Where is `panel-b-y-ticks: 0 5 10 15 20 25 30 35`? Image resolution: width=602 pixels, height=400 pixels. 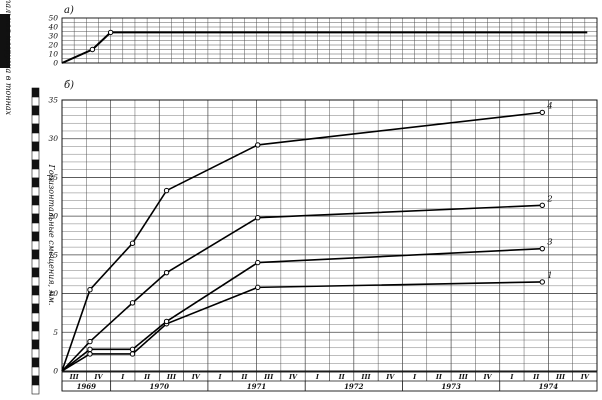
panel-b-y-ticks: 0 5 10 15 20 25 30 35 is located at coordinates (52, 236).